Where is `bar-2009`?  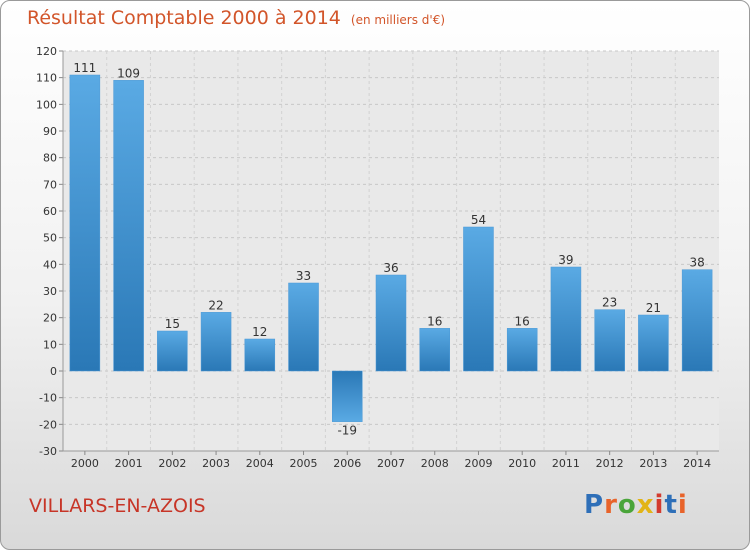 bar-2009 is located at coordinates (478, 299).